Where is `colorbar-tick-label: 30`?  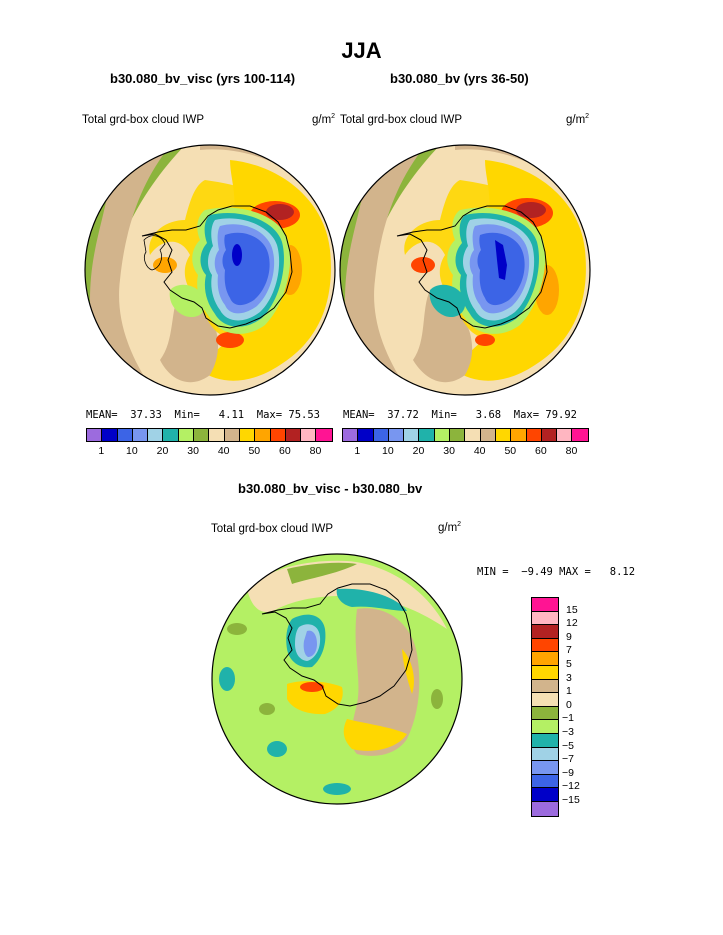 colorbar-tick-label: 30 is located at coordinates (449, 451).